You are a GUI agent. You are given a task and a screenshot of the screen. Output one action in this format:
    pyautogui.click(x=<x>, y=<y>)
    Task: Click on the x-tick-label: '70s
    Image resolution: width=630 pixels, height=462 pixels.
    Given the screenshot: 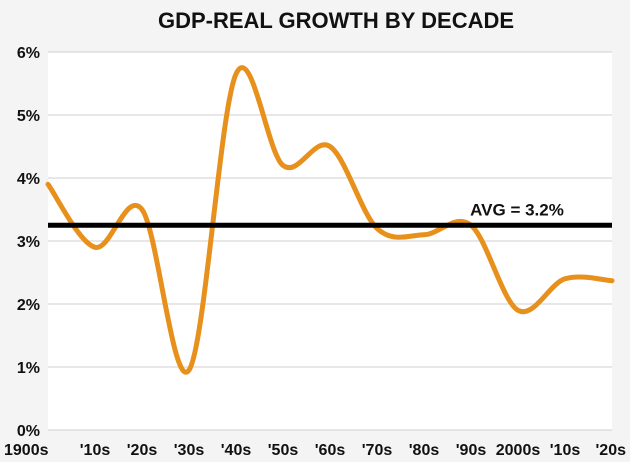 What is the action you would take?
    pyautogui.click(x=377, y=450)
    